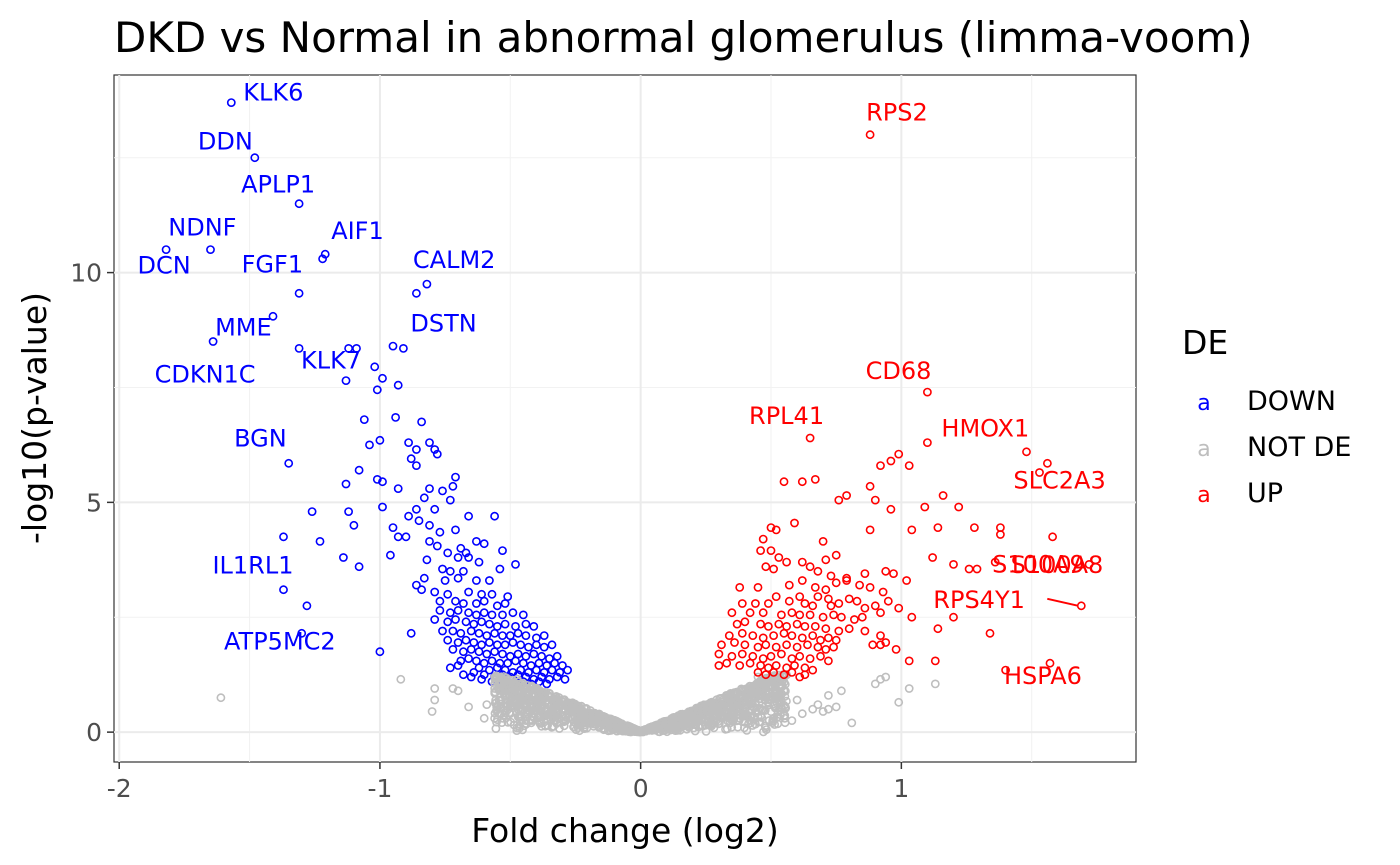 This screenshot has width=1400, height=865. I want to click on x-tick-label: -1, so click(379, 788).